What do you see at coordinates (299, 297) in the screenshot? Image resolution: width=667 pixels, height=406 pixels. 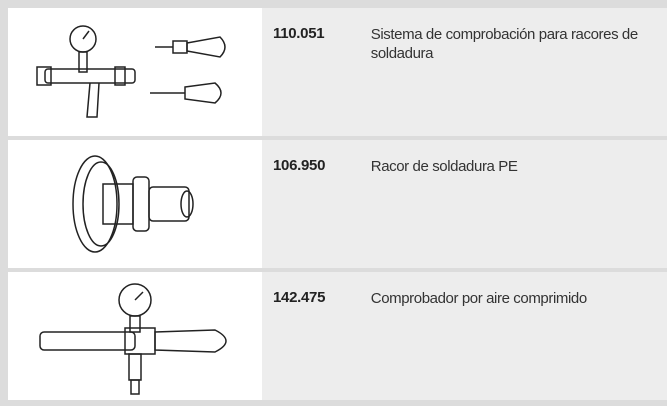 I see `product-code: 142.475` at bounding box center [299, 297].